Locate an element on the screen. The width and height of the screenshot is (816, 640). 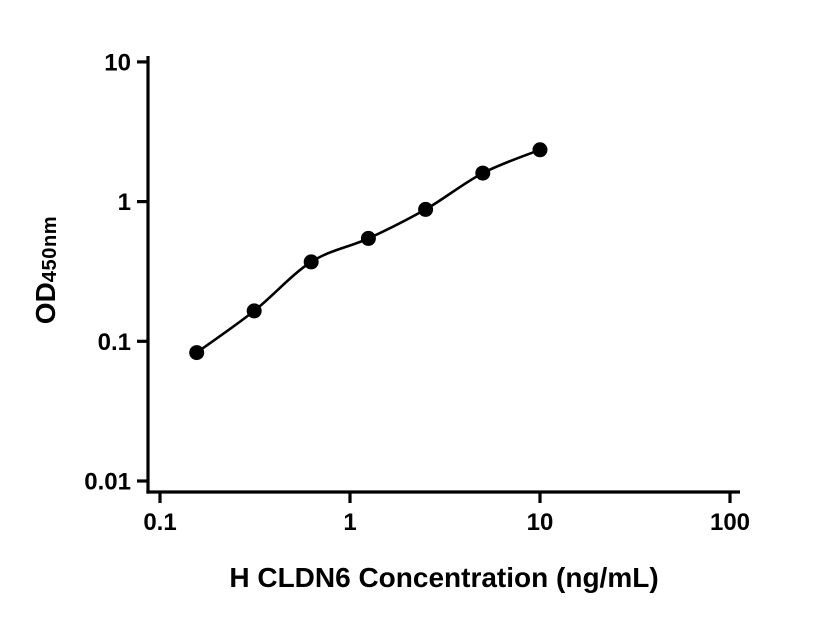
y-axis-title: OD450nm is located at coordinates (46, 270).